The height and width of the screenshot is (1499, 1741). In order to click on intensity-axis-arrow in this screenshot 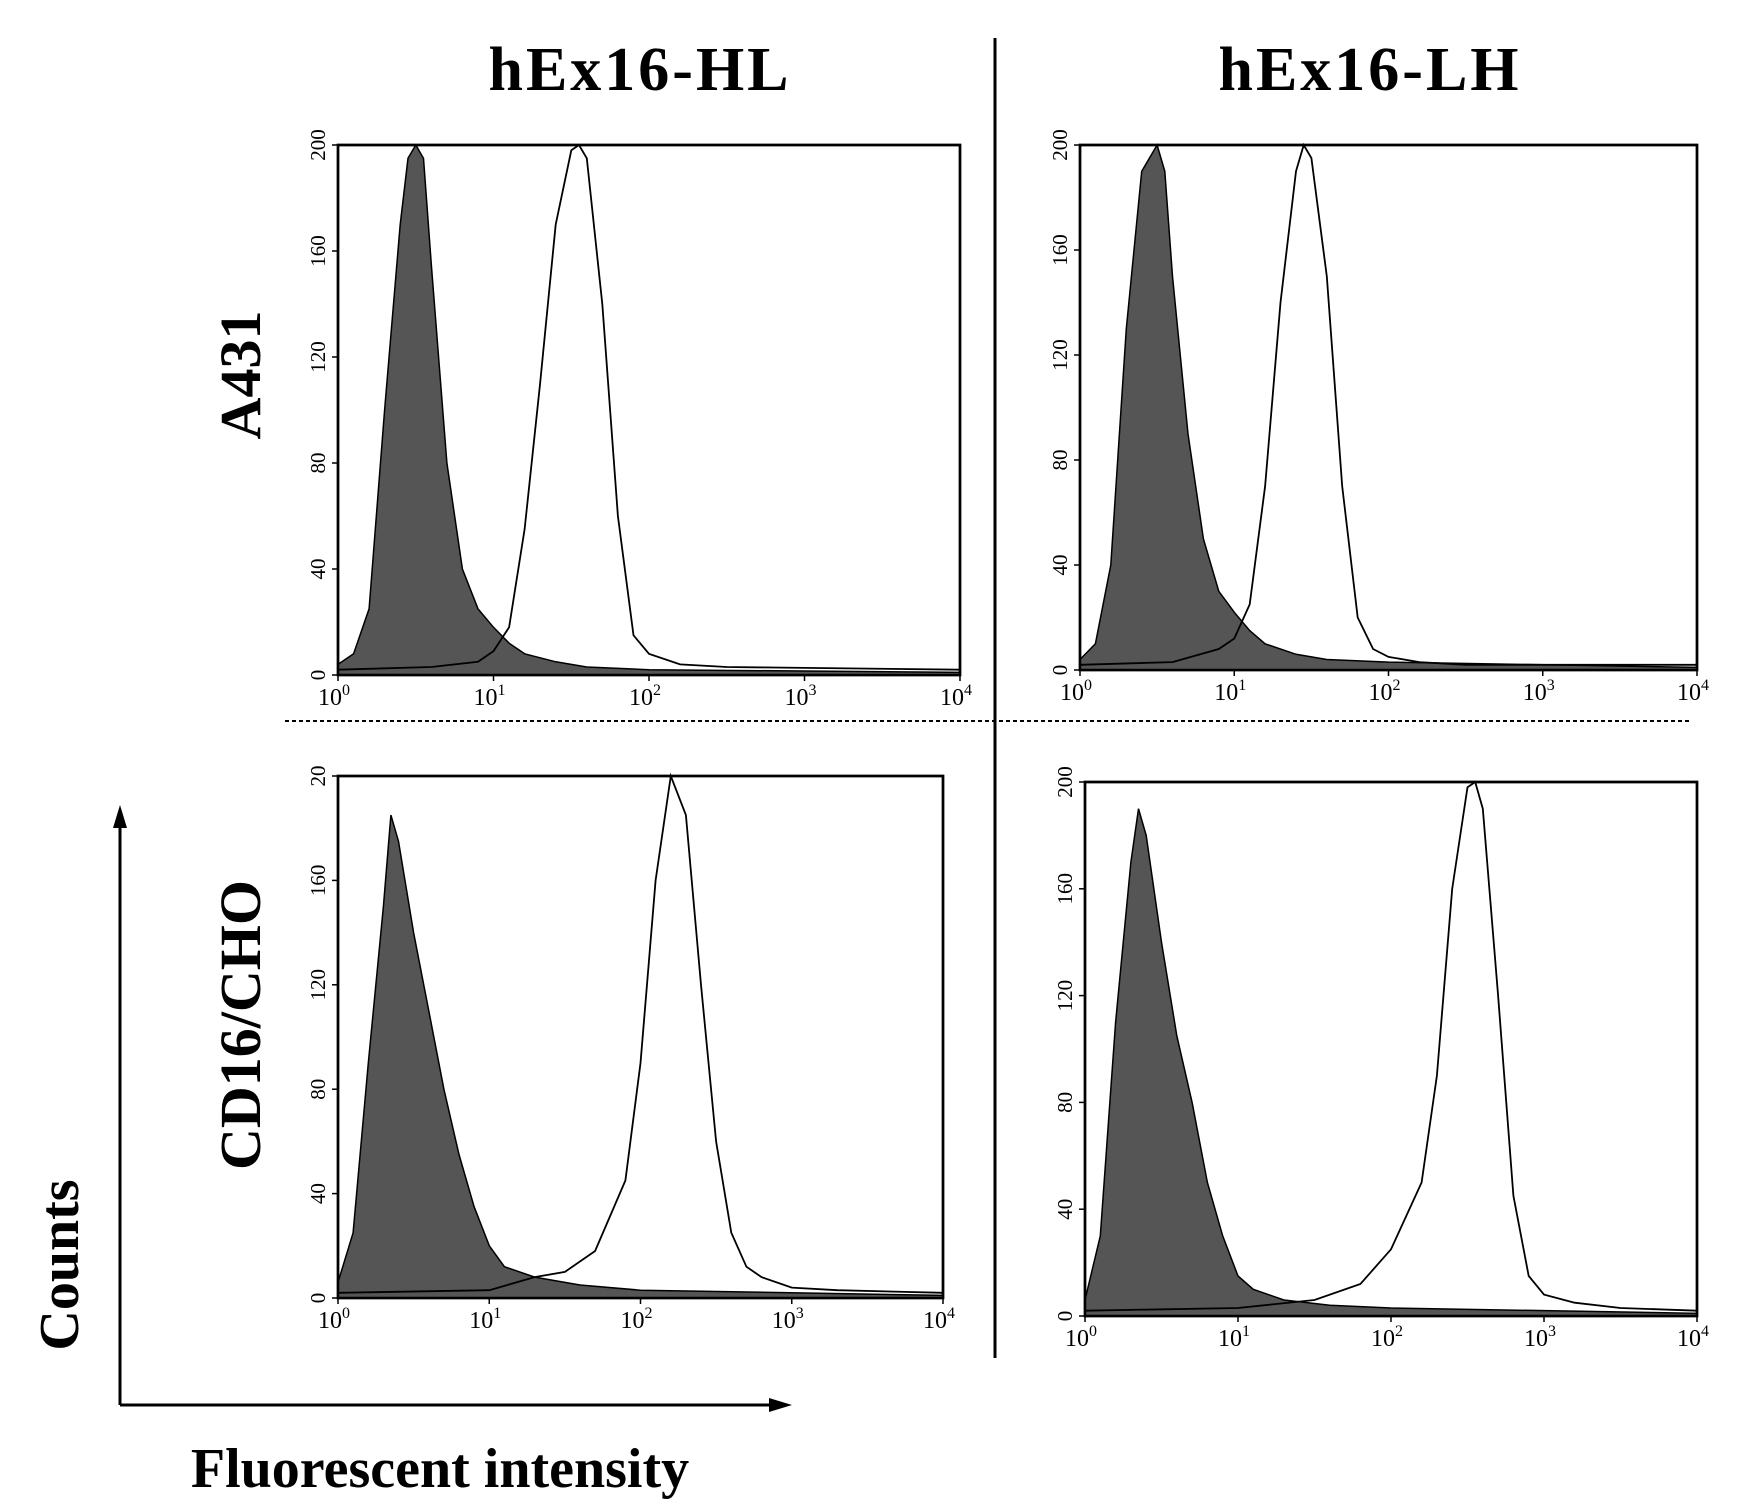, I will do `click(456, 1405)`.